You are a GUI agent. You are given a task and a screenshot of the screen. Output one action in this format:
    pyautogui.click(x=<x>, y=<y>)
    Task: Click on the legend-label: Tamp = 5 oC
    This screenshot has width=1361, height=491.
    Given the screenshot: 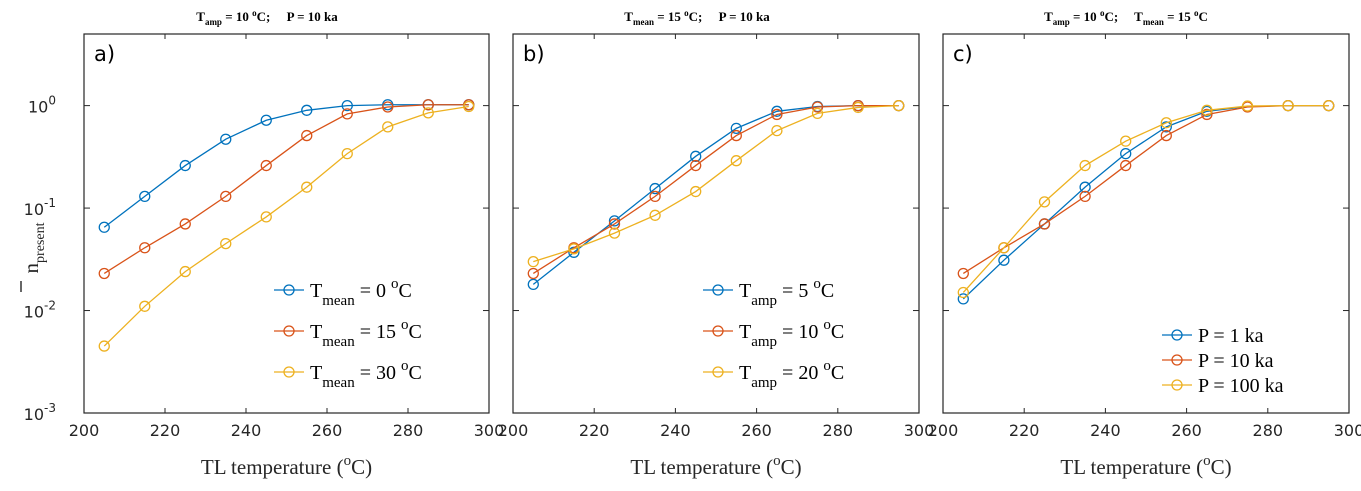 What is the action you would take?
    pyautogui.click(x=786, y=292)
    